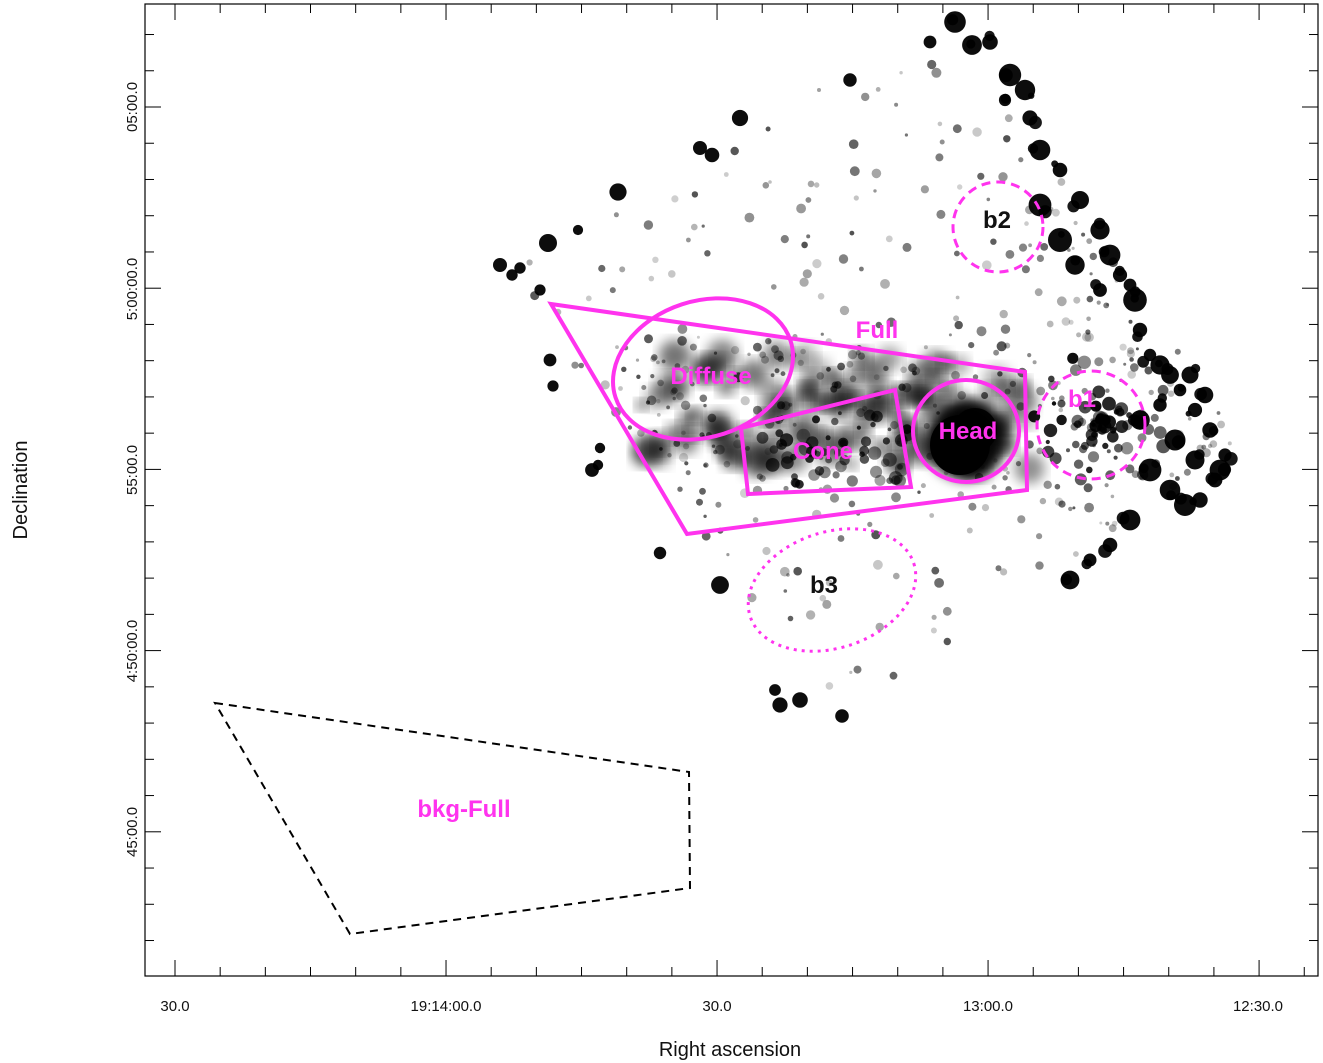 This screenshot has width=1323, height=1063. Describe the element at coordinates (823, 451) in the screenshot. I see `label-cone: Cone` at that location.